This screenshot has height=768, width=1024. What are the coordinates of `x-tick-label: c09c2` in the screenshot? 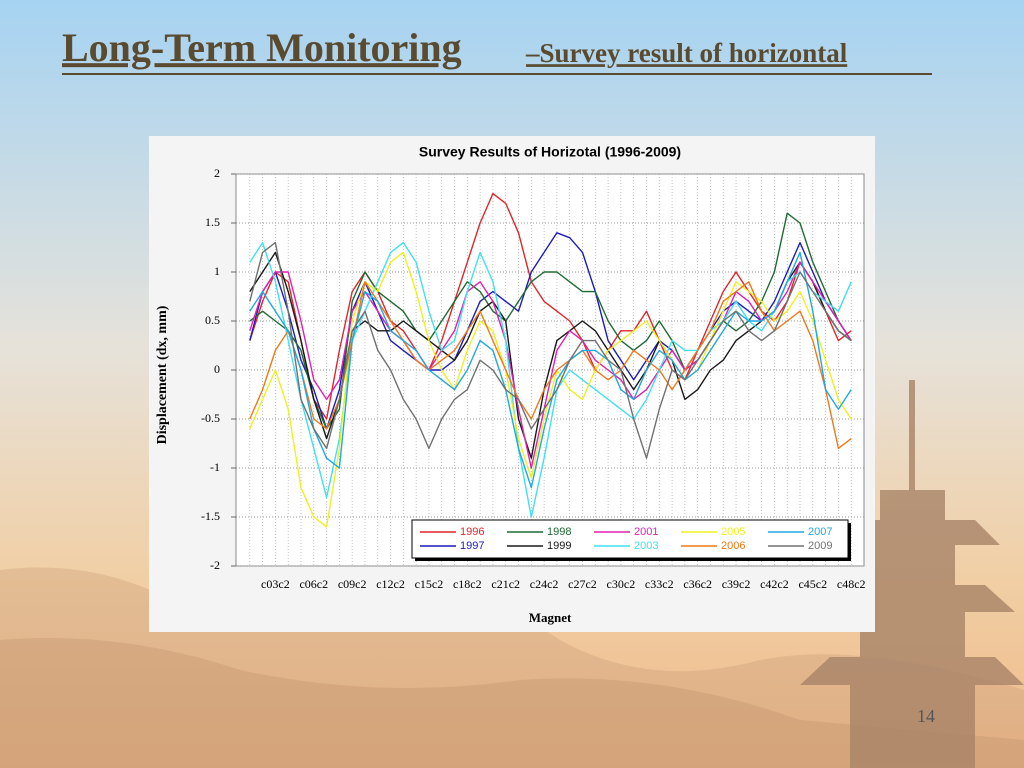 It's located at (352, 584).